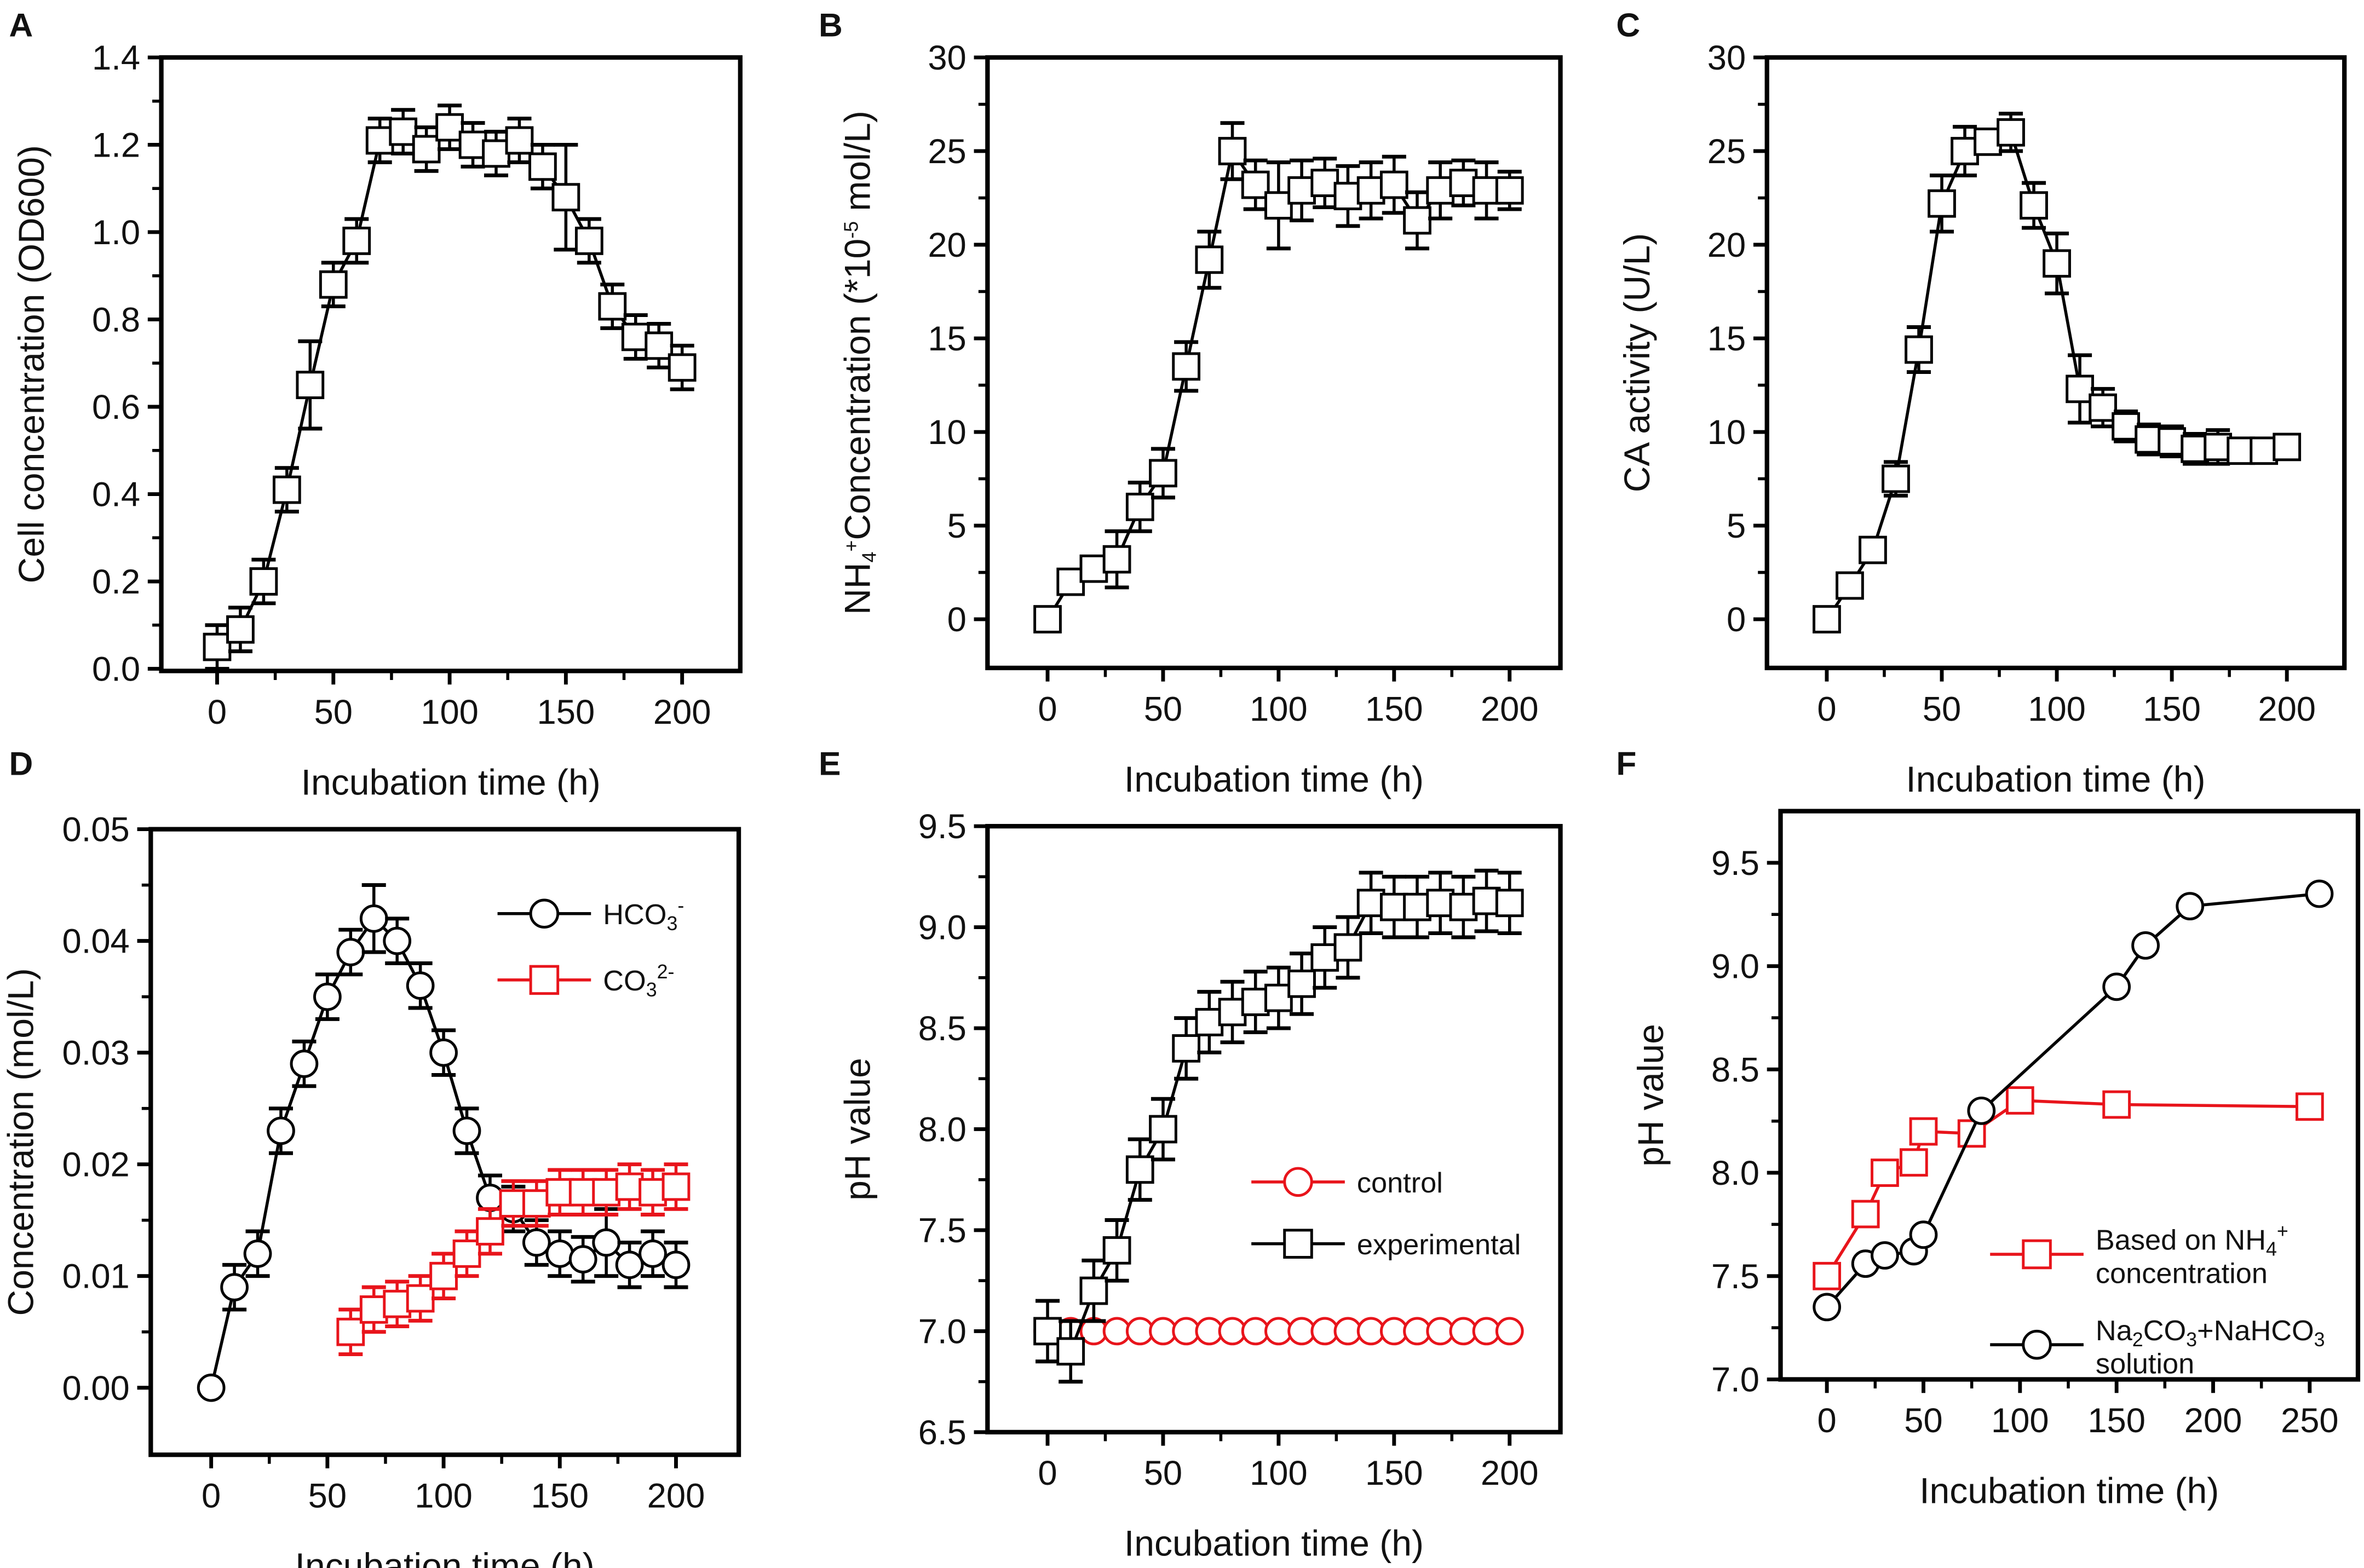  I want to click on tspan: CO, so click(624, 981).